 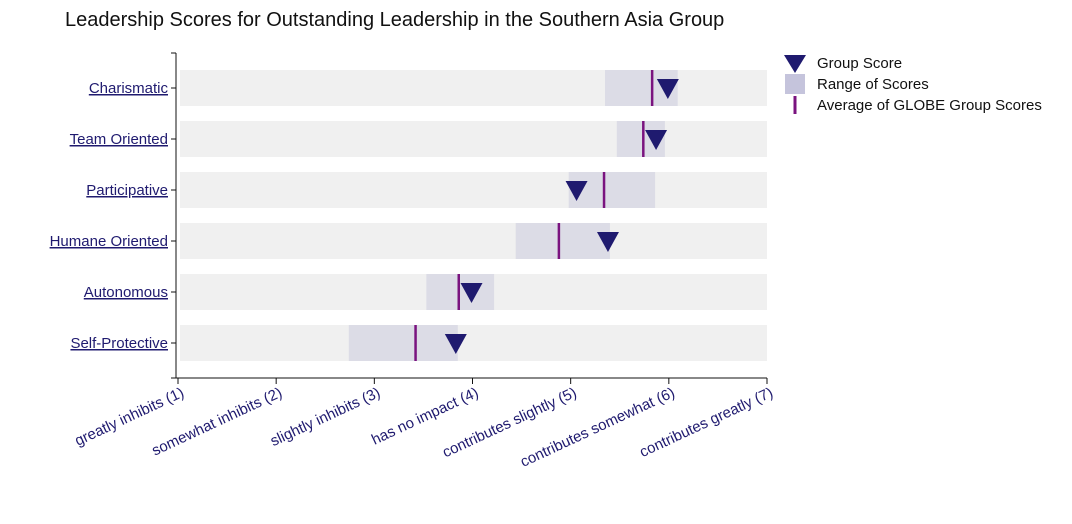 What do you see at coordinates (325, 417) in the screenshot?
I see `x-tick-label-3: slightly inhibits (3)` at bounding box center [325, 417].